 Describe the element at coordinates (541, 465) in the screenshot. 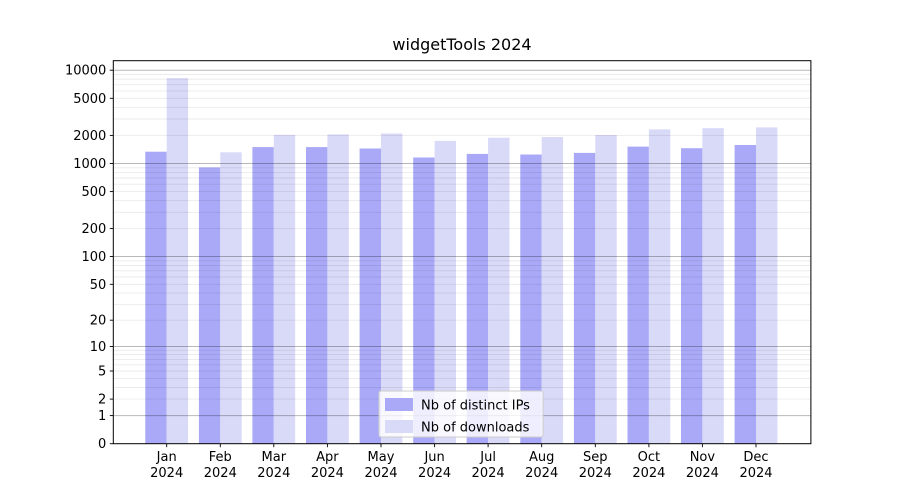

I see `x-tick-label: Aug 2024` at that location.